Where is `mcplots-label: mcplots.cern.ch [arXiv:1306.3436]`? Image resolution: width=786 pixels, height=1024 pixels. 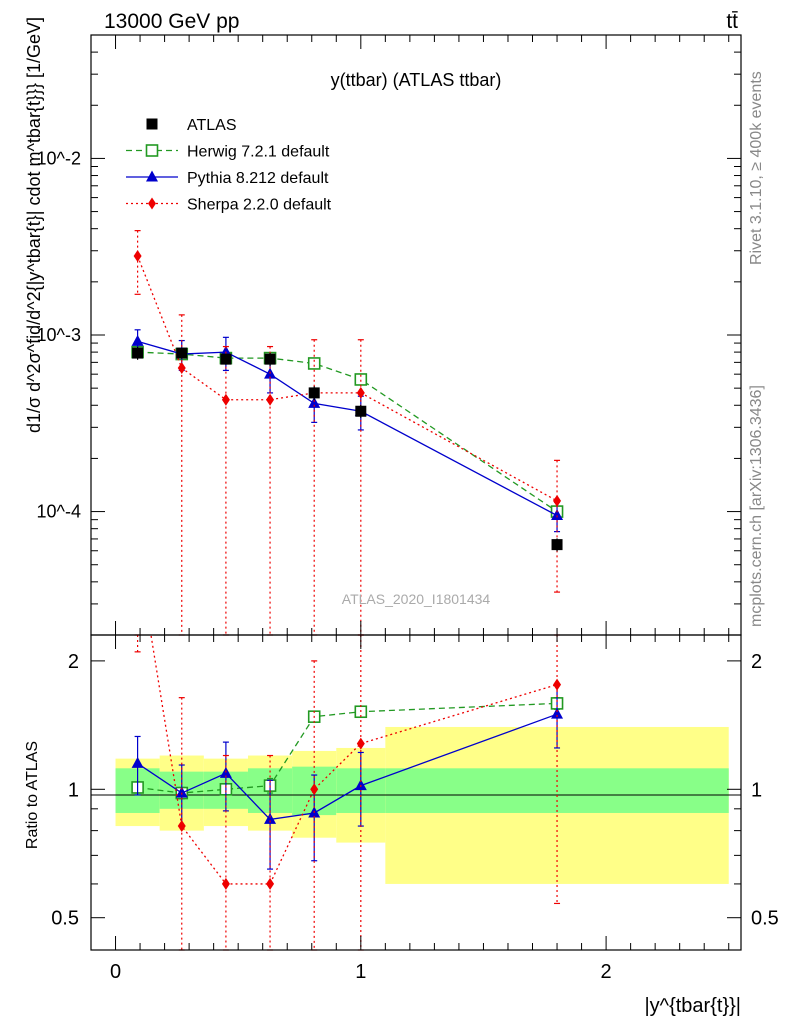
mcplots-label: mcplots.cern.ch [arXiv:1306.3436] is located at coordinates (756, 506).